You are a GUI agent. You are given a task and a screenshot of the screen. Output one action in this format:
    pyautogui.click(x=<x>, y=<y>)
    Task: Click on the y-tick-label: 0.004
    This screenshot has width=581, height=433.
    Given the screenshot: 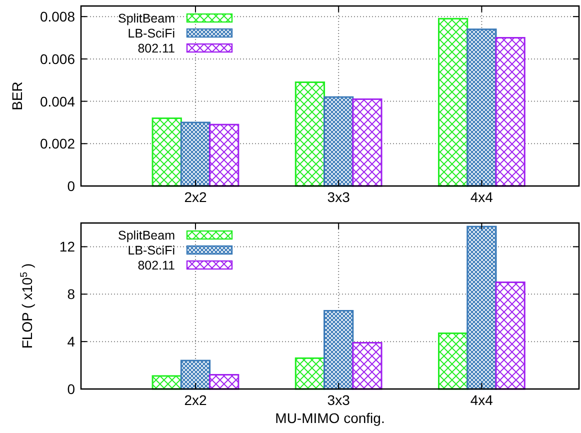 What is the action you would take?
    pyautogui.click(x=58, y=101)
    